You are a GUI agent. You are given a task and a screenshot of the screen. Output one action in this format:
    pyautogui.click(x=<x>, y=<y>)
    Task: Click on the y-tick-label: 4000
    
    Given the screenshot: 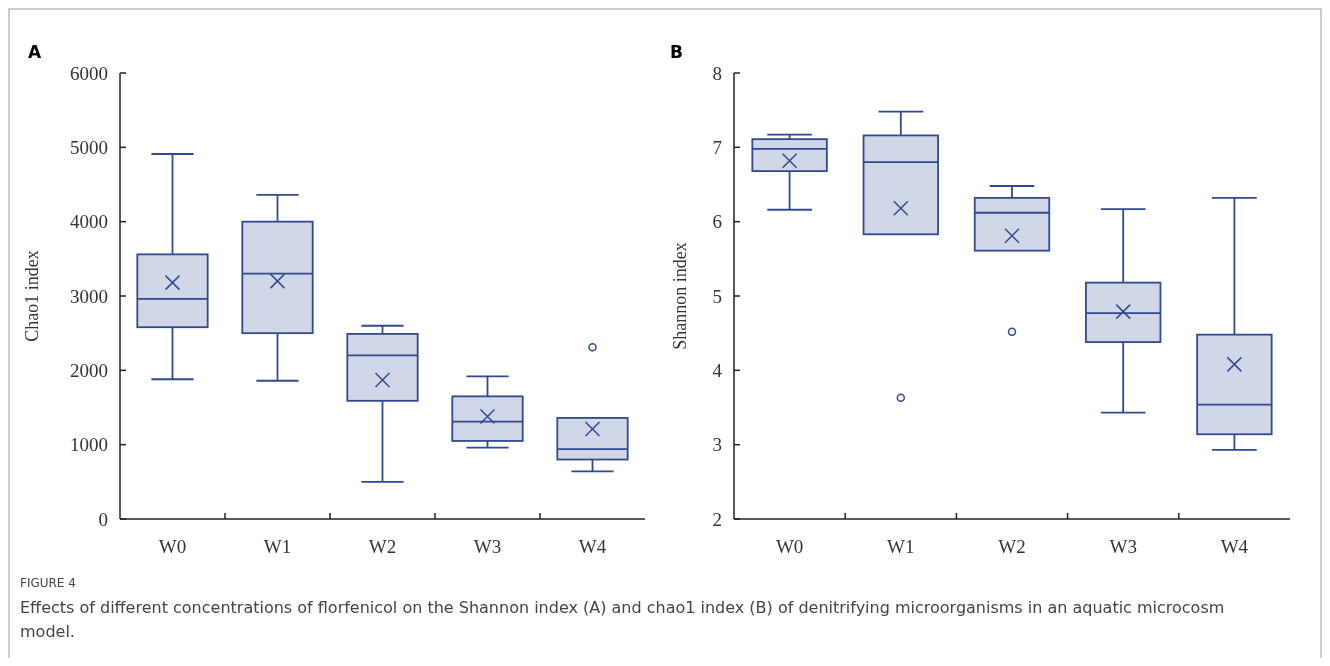 What is the action you would take?
    pyautogui.click(x=89, y=222)
    